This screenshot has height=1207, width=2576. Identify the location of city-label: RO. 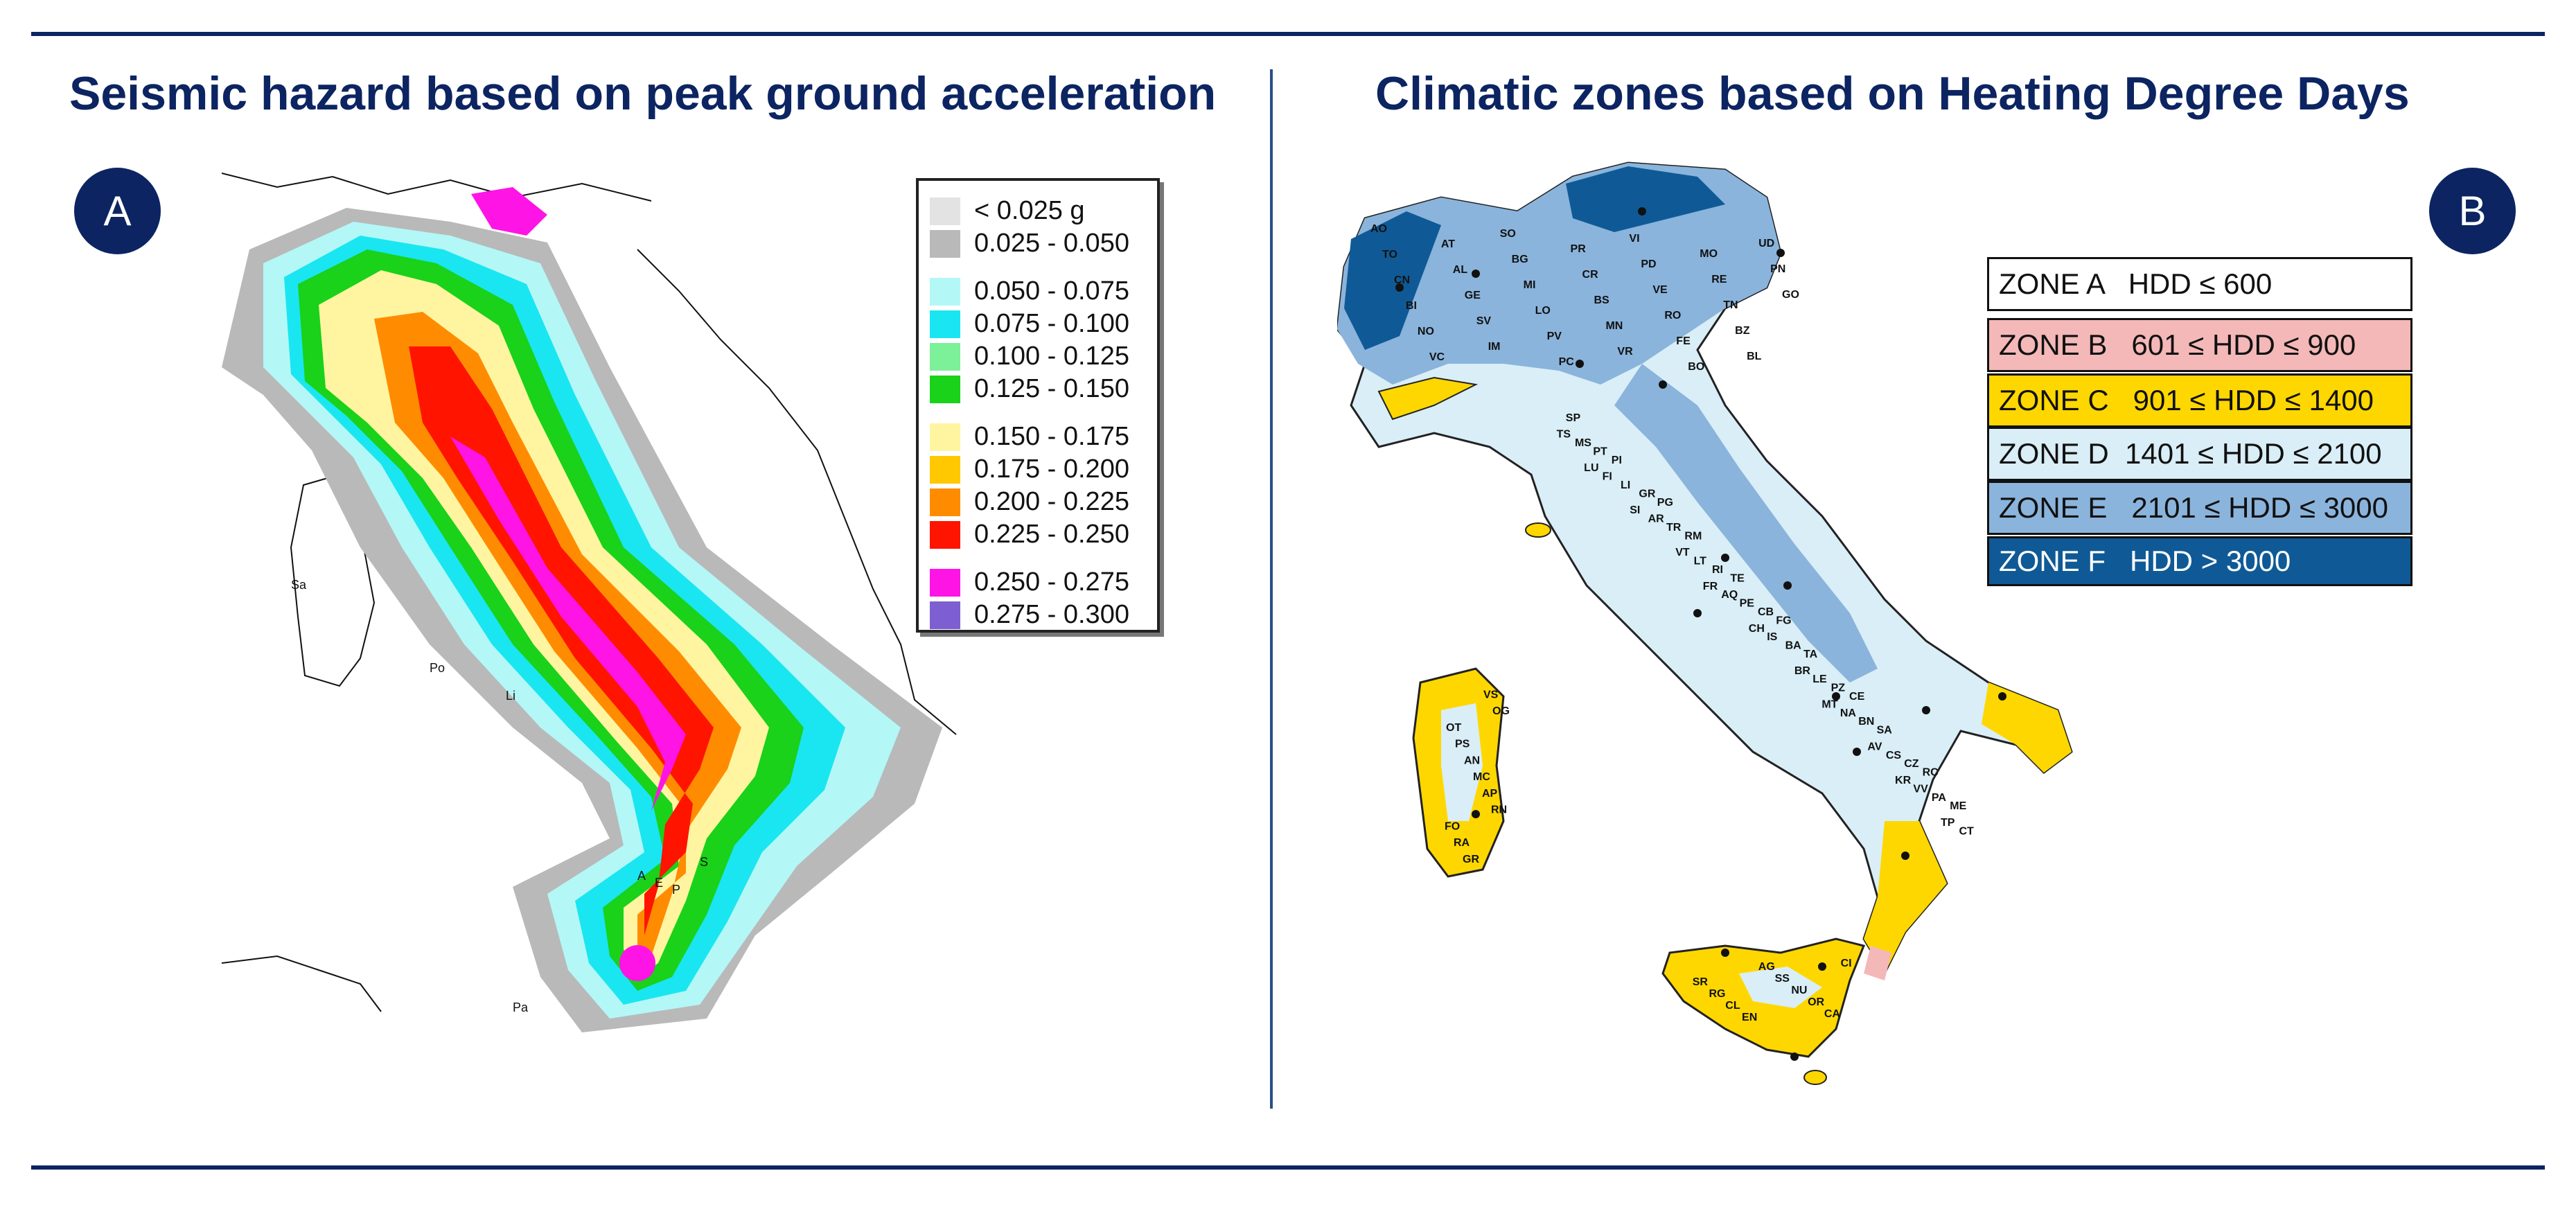
(1672, 315).